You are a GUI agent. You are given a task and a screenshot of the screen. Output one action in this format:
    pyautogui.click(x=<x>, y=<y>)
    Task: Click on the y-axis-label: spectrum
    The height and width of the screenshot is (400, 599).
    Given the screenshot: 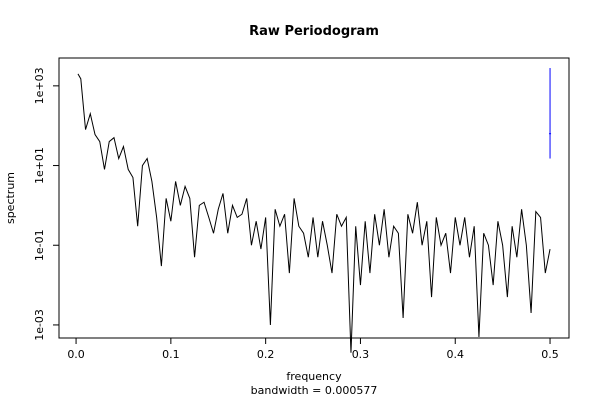 What is the action you would take?
    pyautogui.click(x=10, y=198)
    